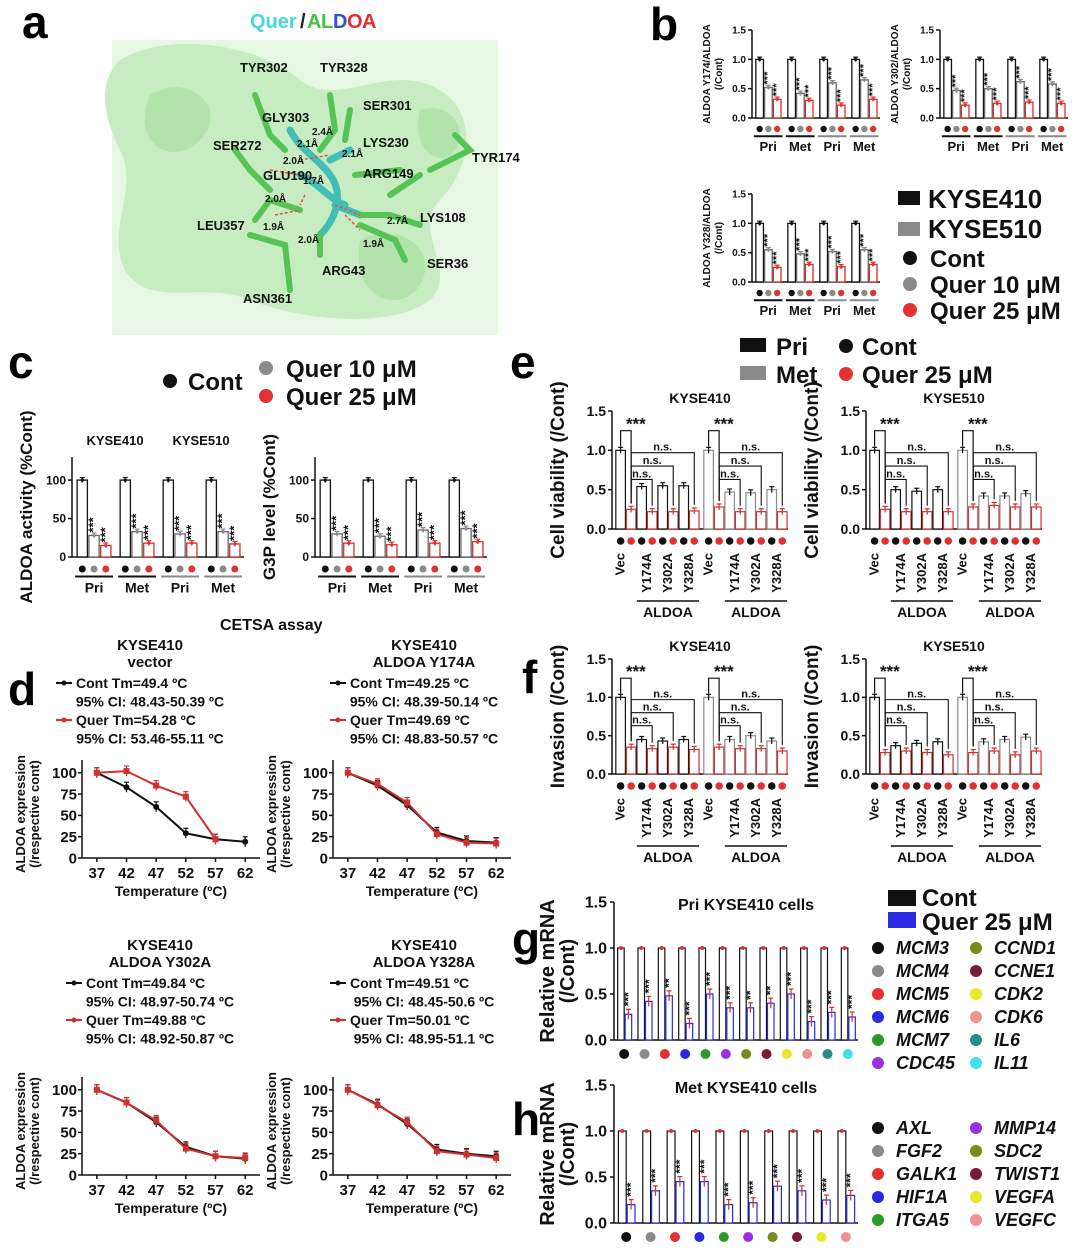 This screenshot has height=1251, width=1080. What do you see at coordinates (1018, 1151) in the screenshot?
I see `legend-gene: SDC2` at bounding box center [1018, 1151].